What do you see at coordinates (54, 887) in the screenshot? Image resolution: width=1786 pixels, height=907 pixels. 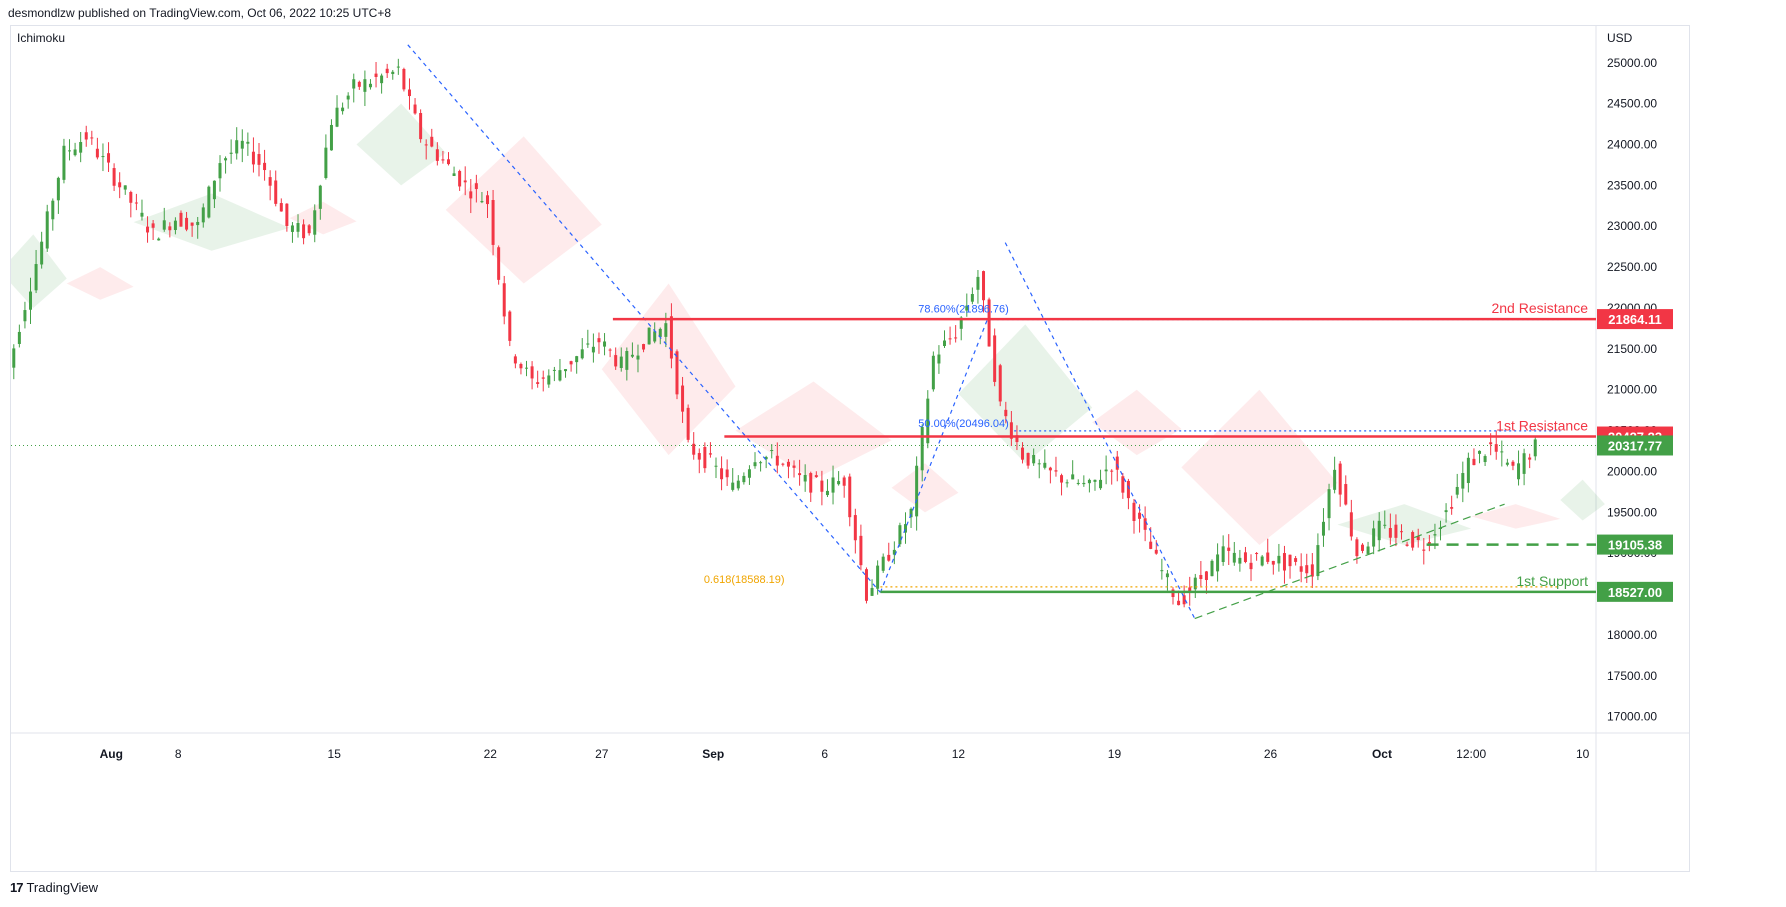 I see `tradingview-logo: 17 TradingView` at bounding box center [54, 887].